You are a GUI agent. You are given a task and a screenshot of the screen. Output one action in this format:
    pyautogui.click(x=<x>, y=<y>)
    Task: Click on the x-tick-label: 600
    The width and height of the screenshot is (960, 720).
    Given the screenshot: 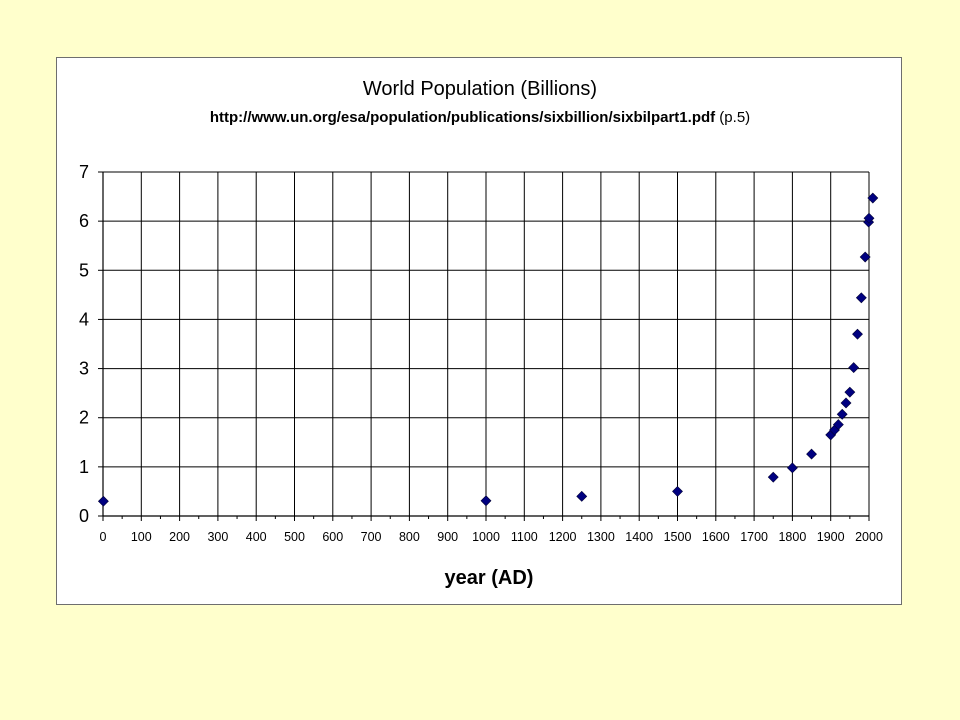 What is the action you would take?
    pyautogui.click(x=332, y=537)
    